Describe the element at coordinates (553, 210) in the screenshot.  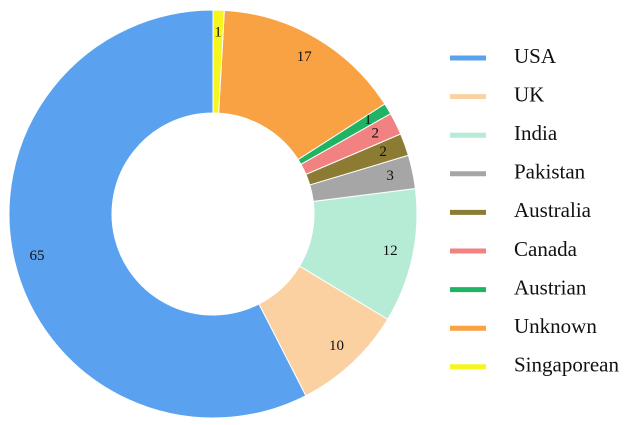
I see `legend-label: Australia` at that location.